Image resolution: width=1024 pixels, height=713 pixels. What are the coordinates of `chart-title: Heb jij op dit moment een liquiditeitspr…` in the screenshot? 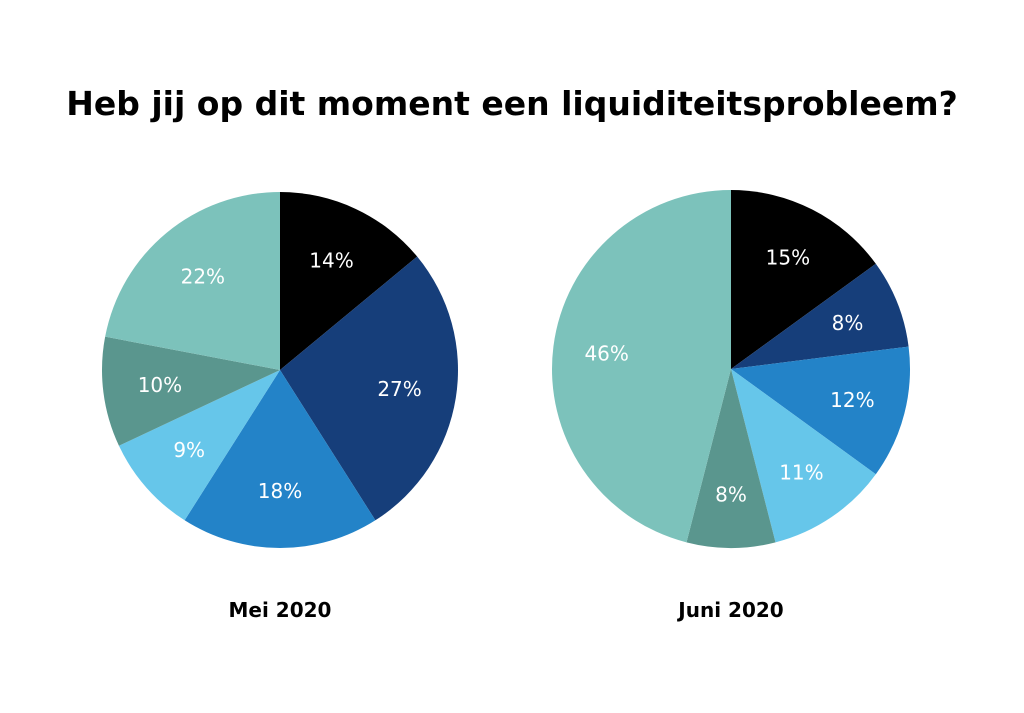 It's located at (512, 103).